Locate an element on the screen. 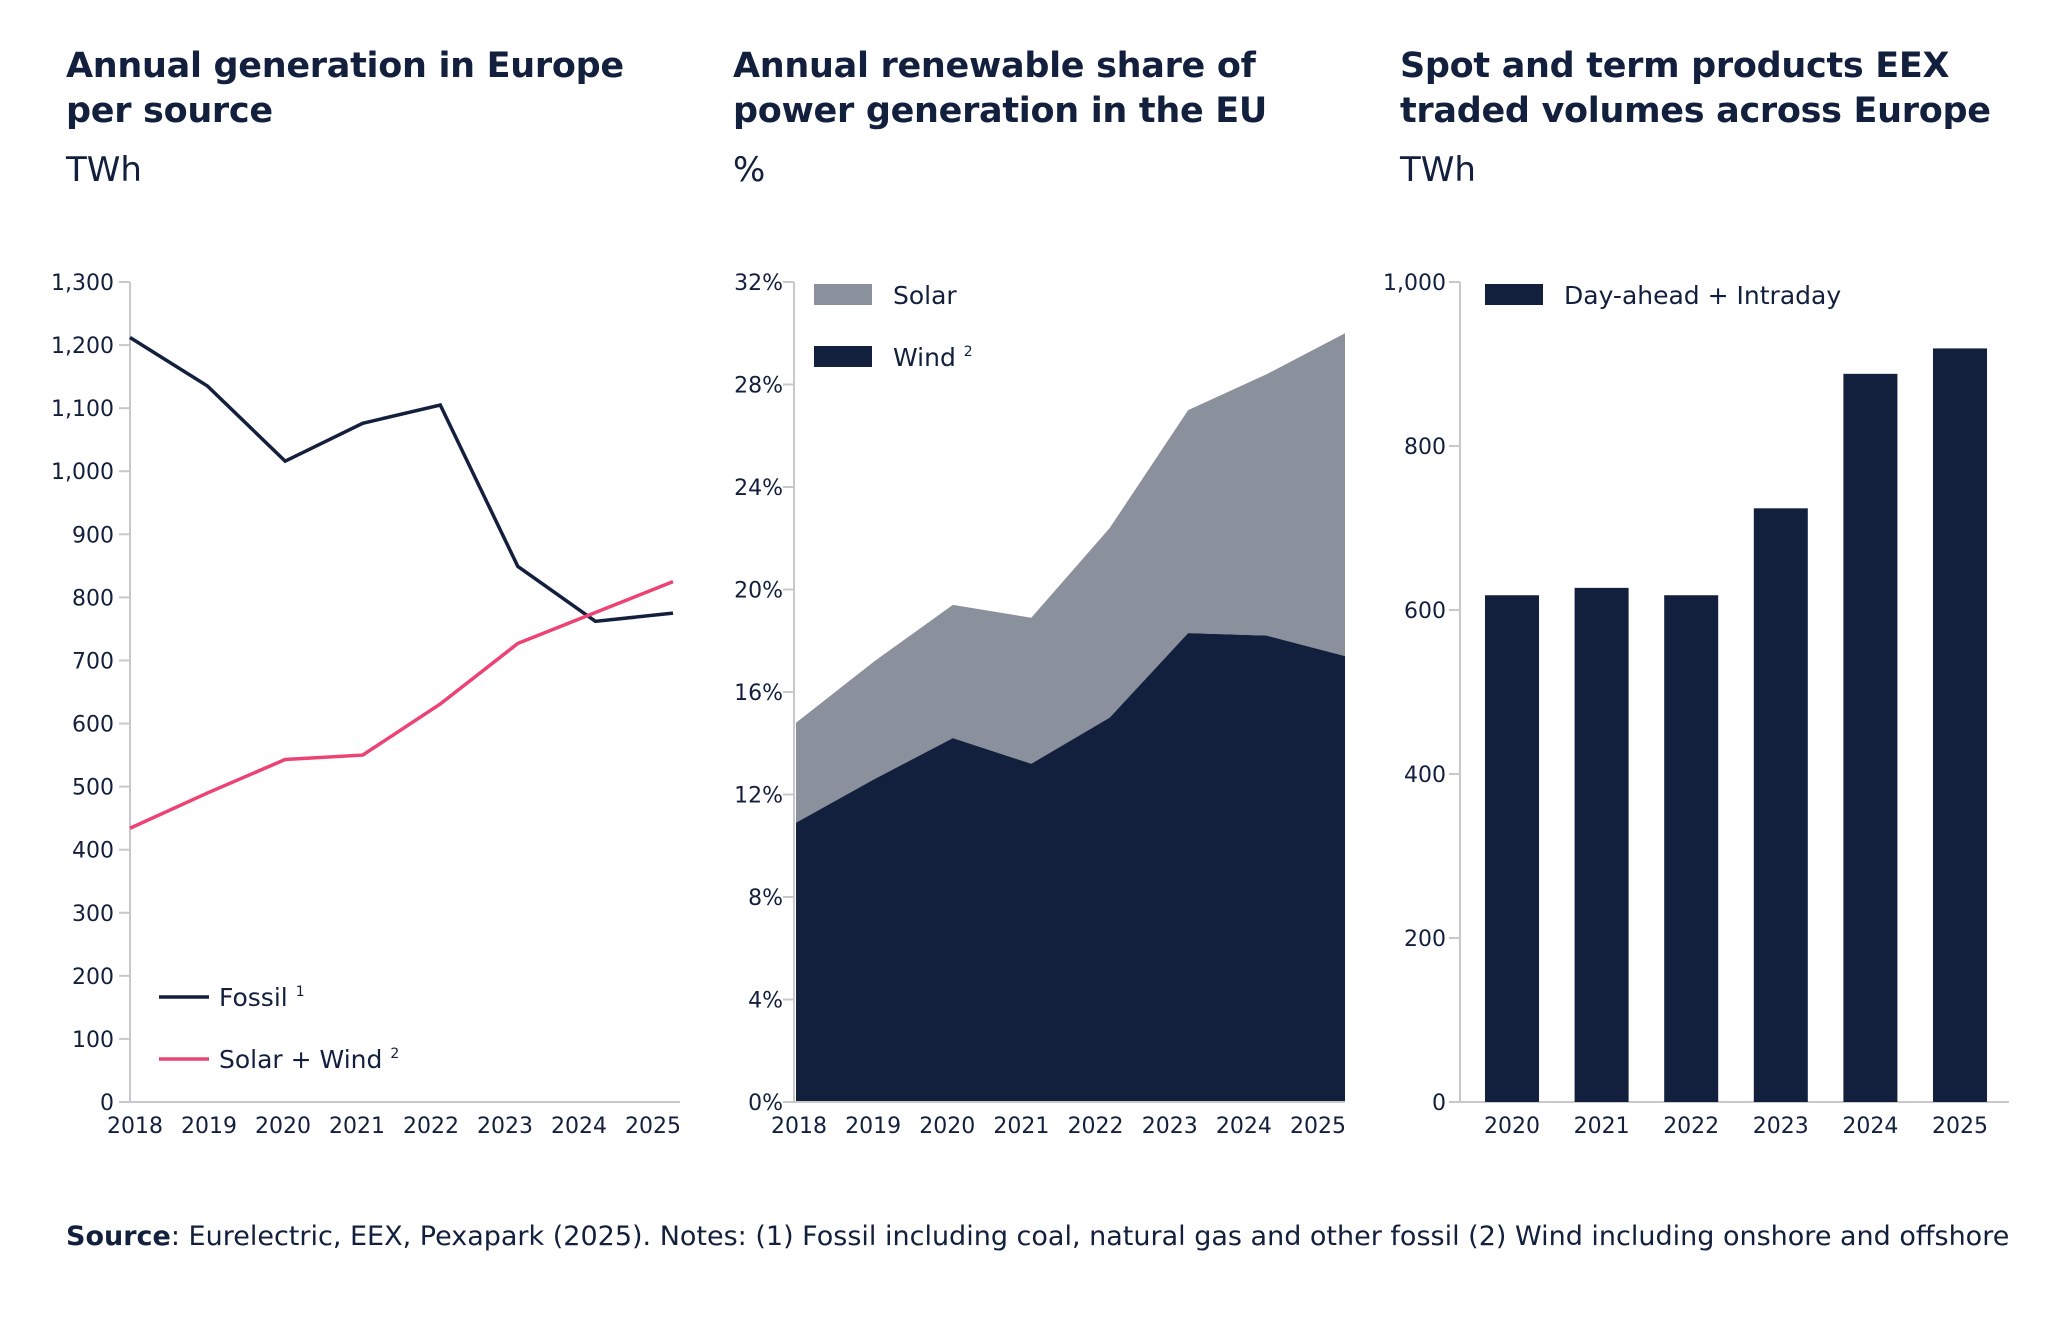 This screenshot has width=2048, height=1325. chart1-y-tick-label: 400 is located at coordinates (93, 851).